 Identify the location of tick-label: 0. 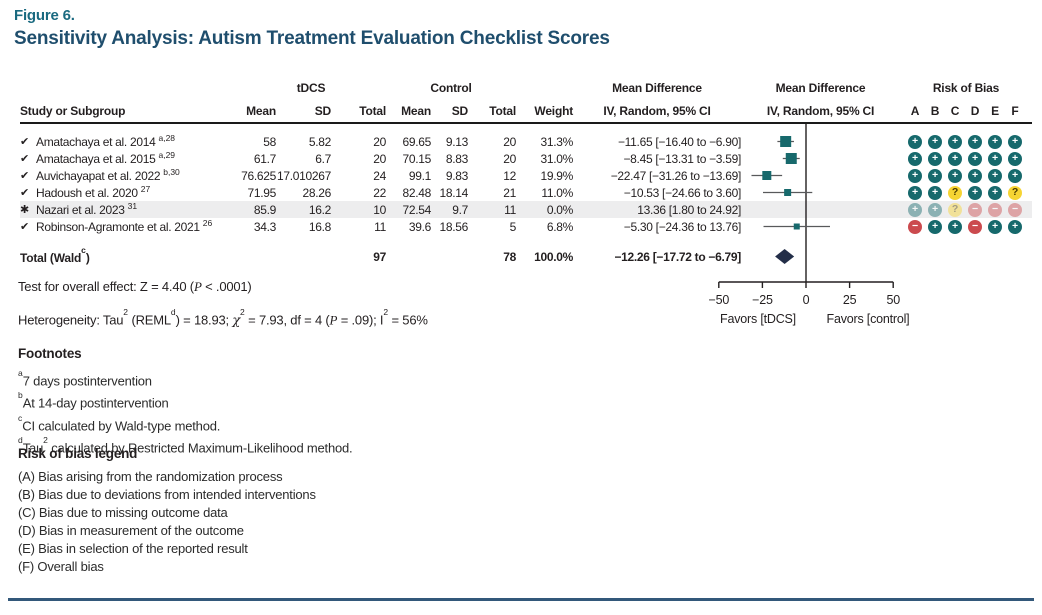
(806, 300).